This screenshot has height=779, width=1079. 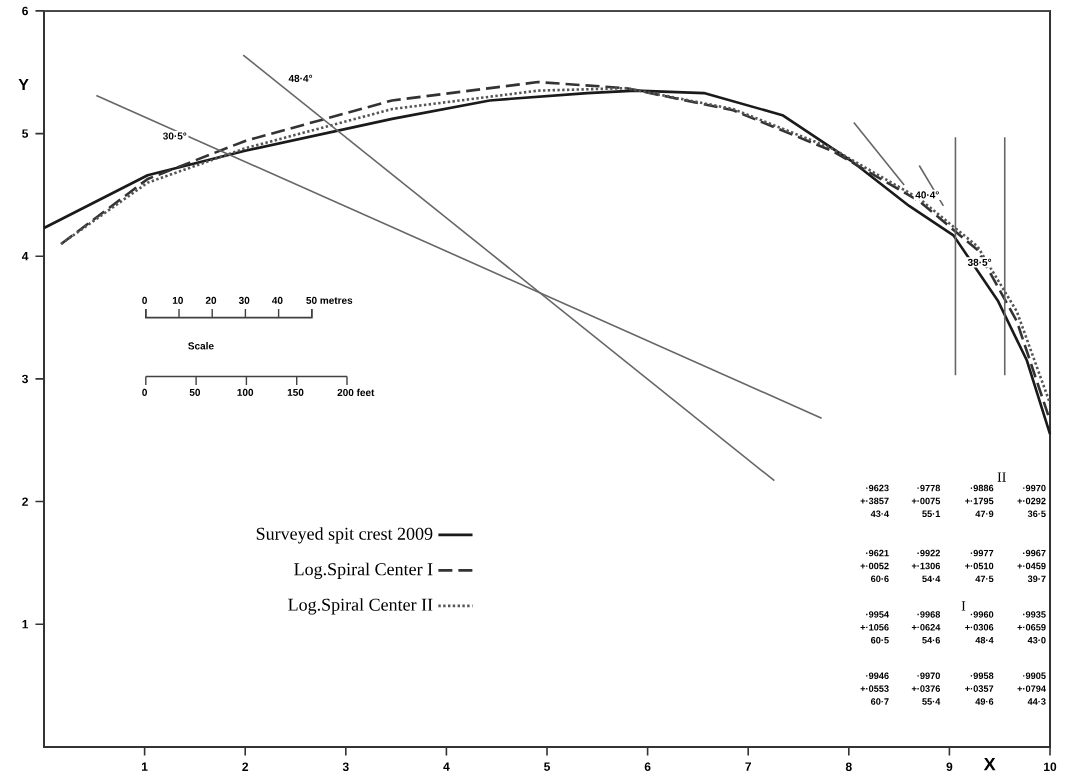 I want to click on x-axis-title: X, so click(x=989, y=764).